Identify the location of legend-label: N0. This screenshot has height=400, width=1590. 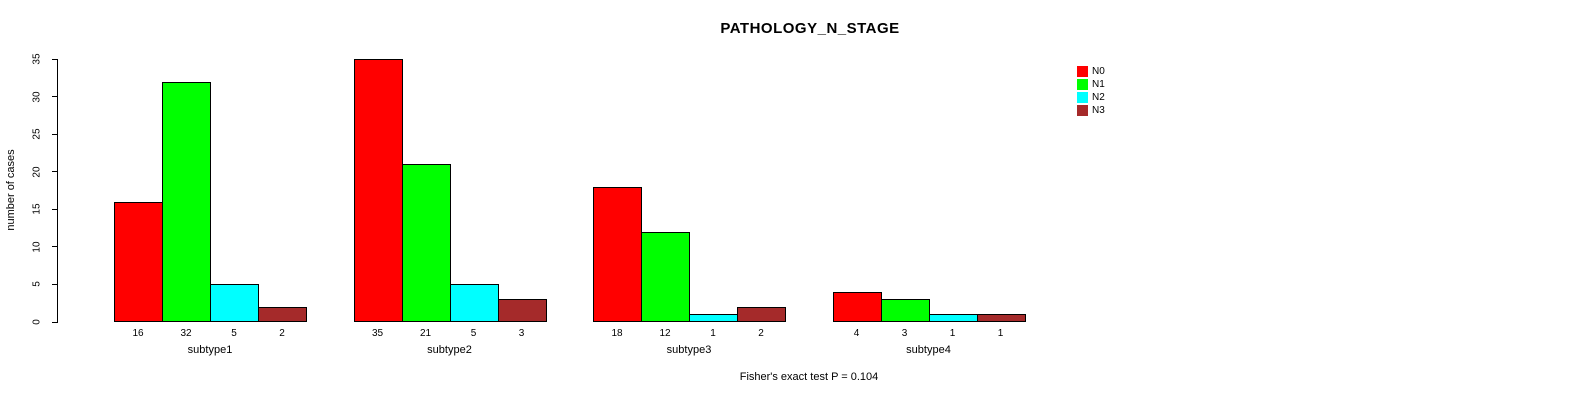
(1098, 71).